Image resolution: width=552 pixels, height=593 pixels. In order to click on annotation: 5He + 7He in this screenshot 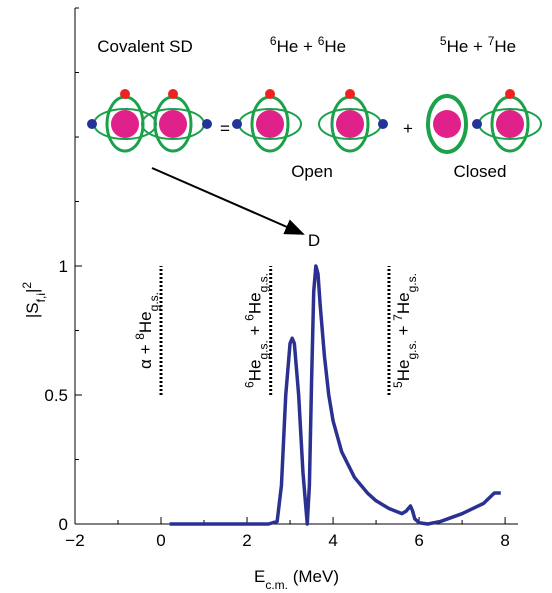, I will do `click(478, 45)`.